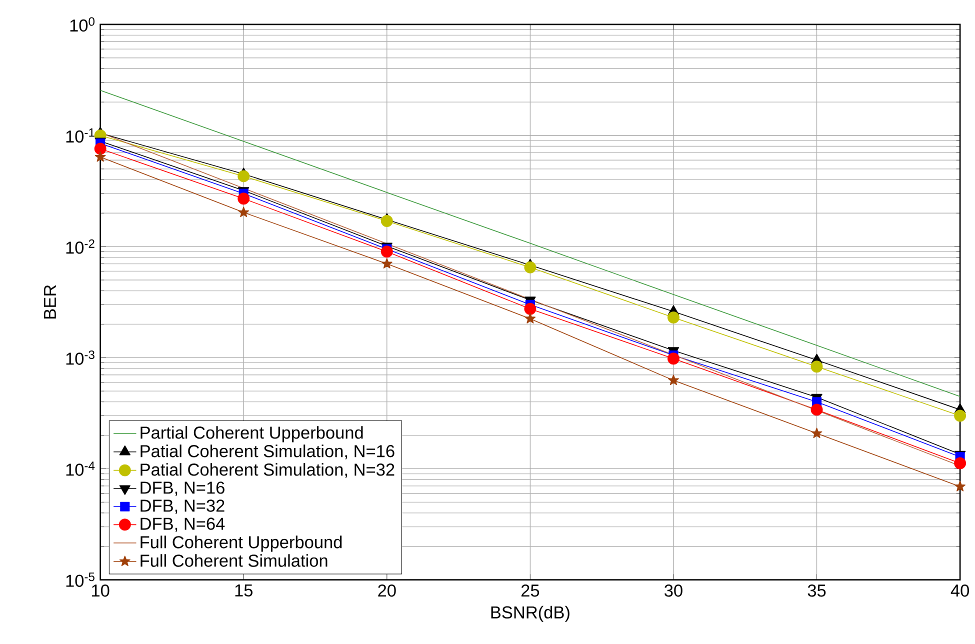 Image resolution: width=975 pixels, height=644 pixels. I want to click on y-axis-title: BER, so click(50, 302).